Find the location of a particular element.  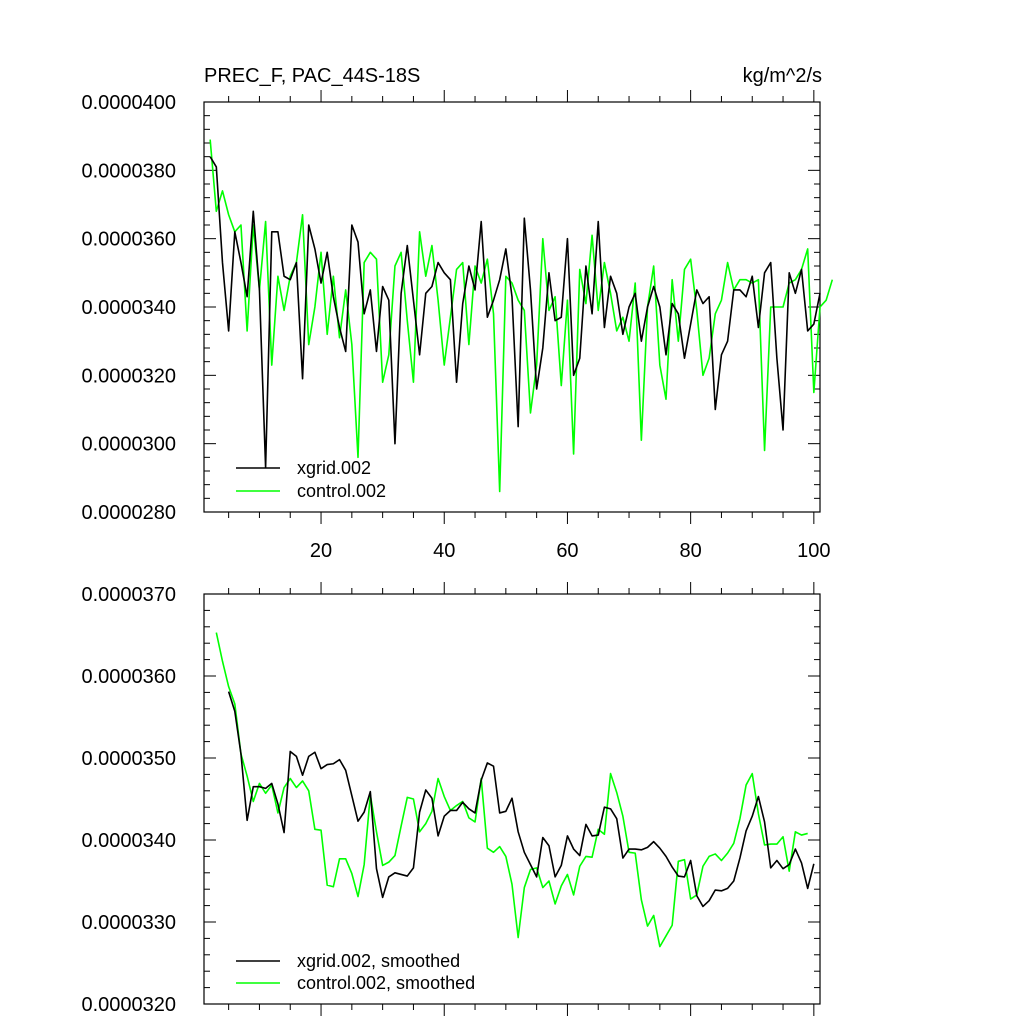

y-tick-label: 0.0000400 is located at coordinates (128, 103).